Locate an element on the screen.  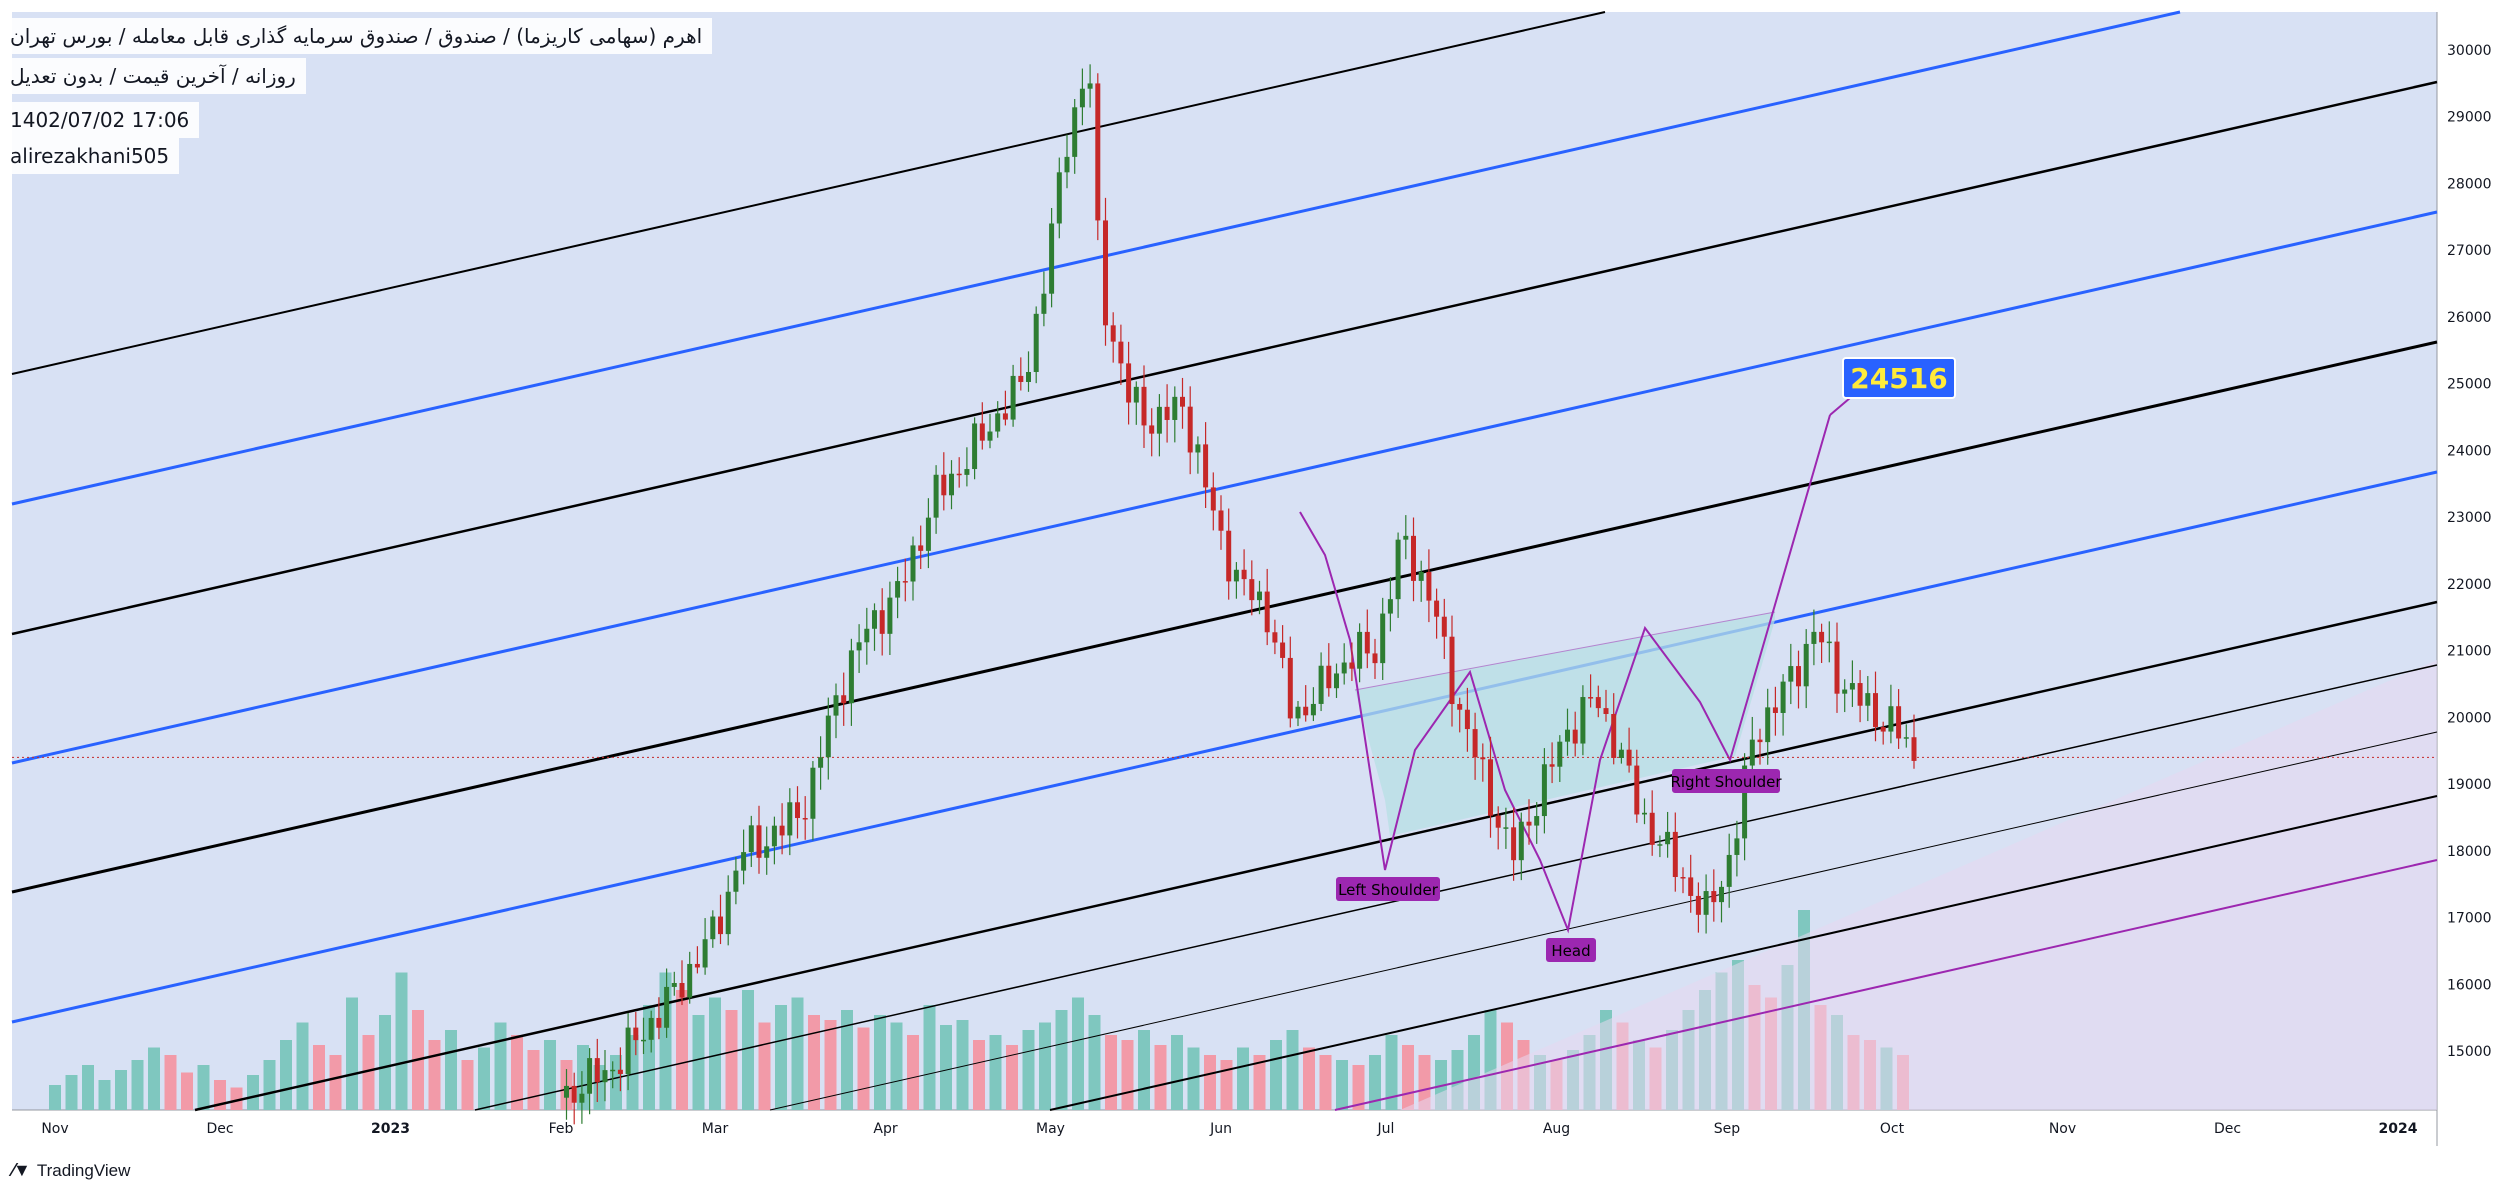
head-label-text: Head is located at coordinates (1570, 951).